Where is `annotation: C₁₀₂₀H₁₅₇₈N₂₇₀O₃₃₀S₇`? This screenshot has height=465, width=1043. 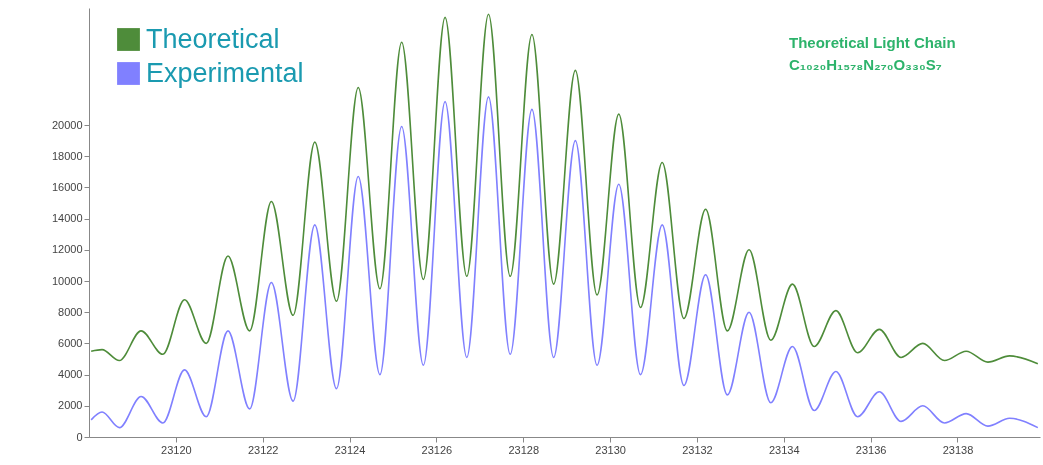 annotation: C₁₀₂₀H₁₅₇₈N₂₇₀O₃₃₀S₇ is located at coordinates (865, 64).